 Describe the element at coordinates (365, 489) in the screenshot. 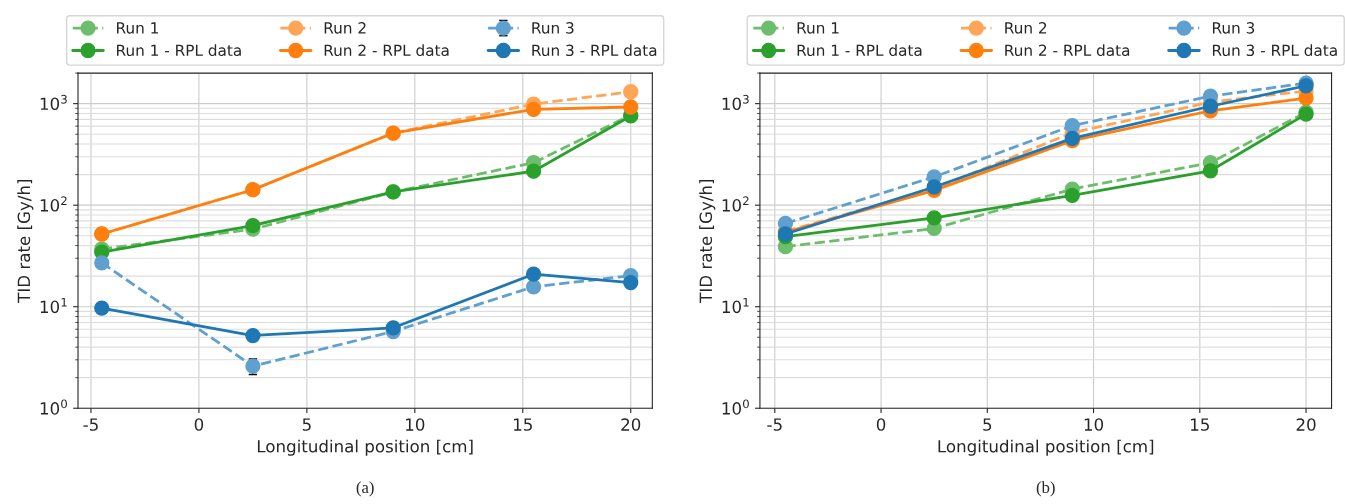

I see `text: (a)` at that location.